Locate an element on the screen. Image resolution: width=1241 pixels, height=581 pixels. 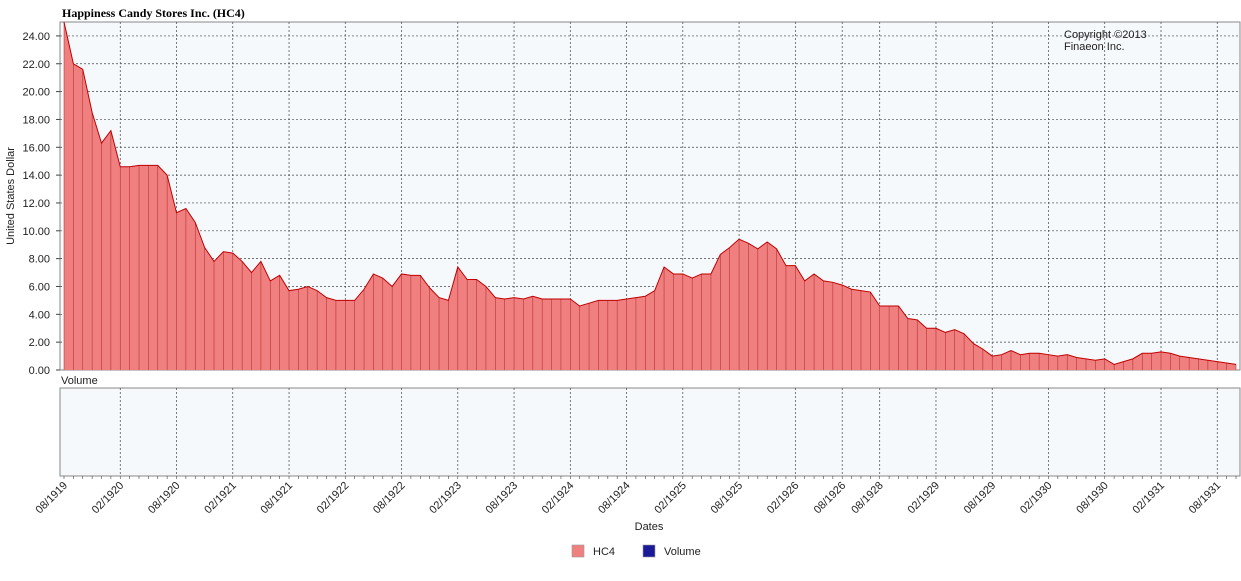
legend-label-volume: Volume is located at coordinates (682, 552).